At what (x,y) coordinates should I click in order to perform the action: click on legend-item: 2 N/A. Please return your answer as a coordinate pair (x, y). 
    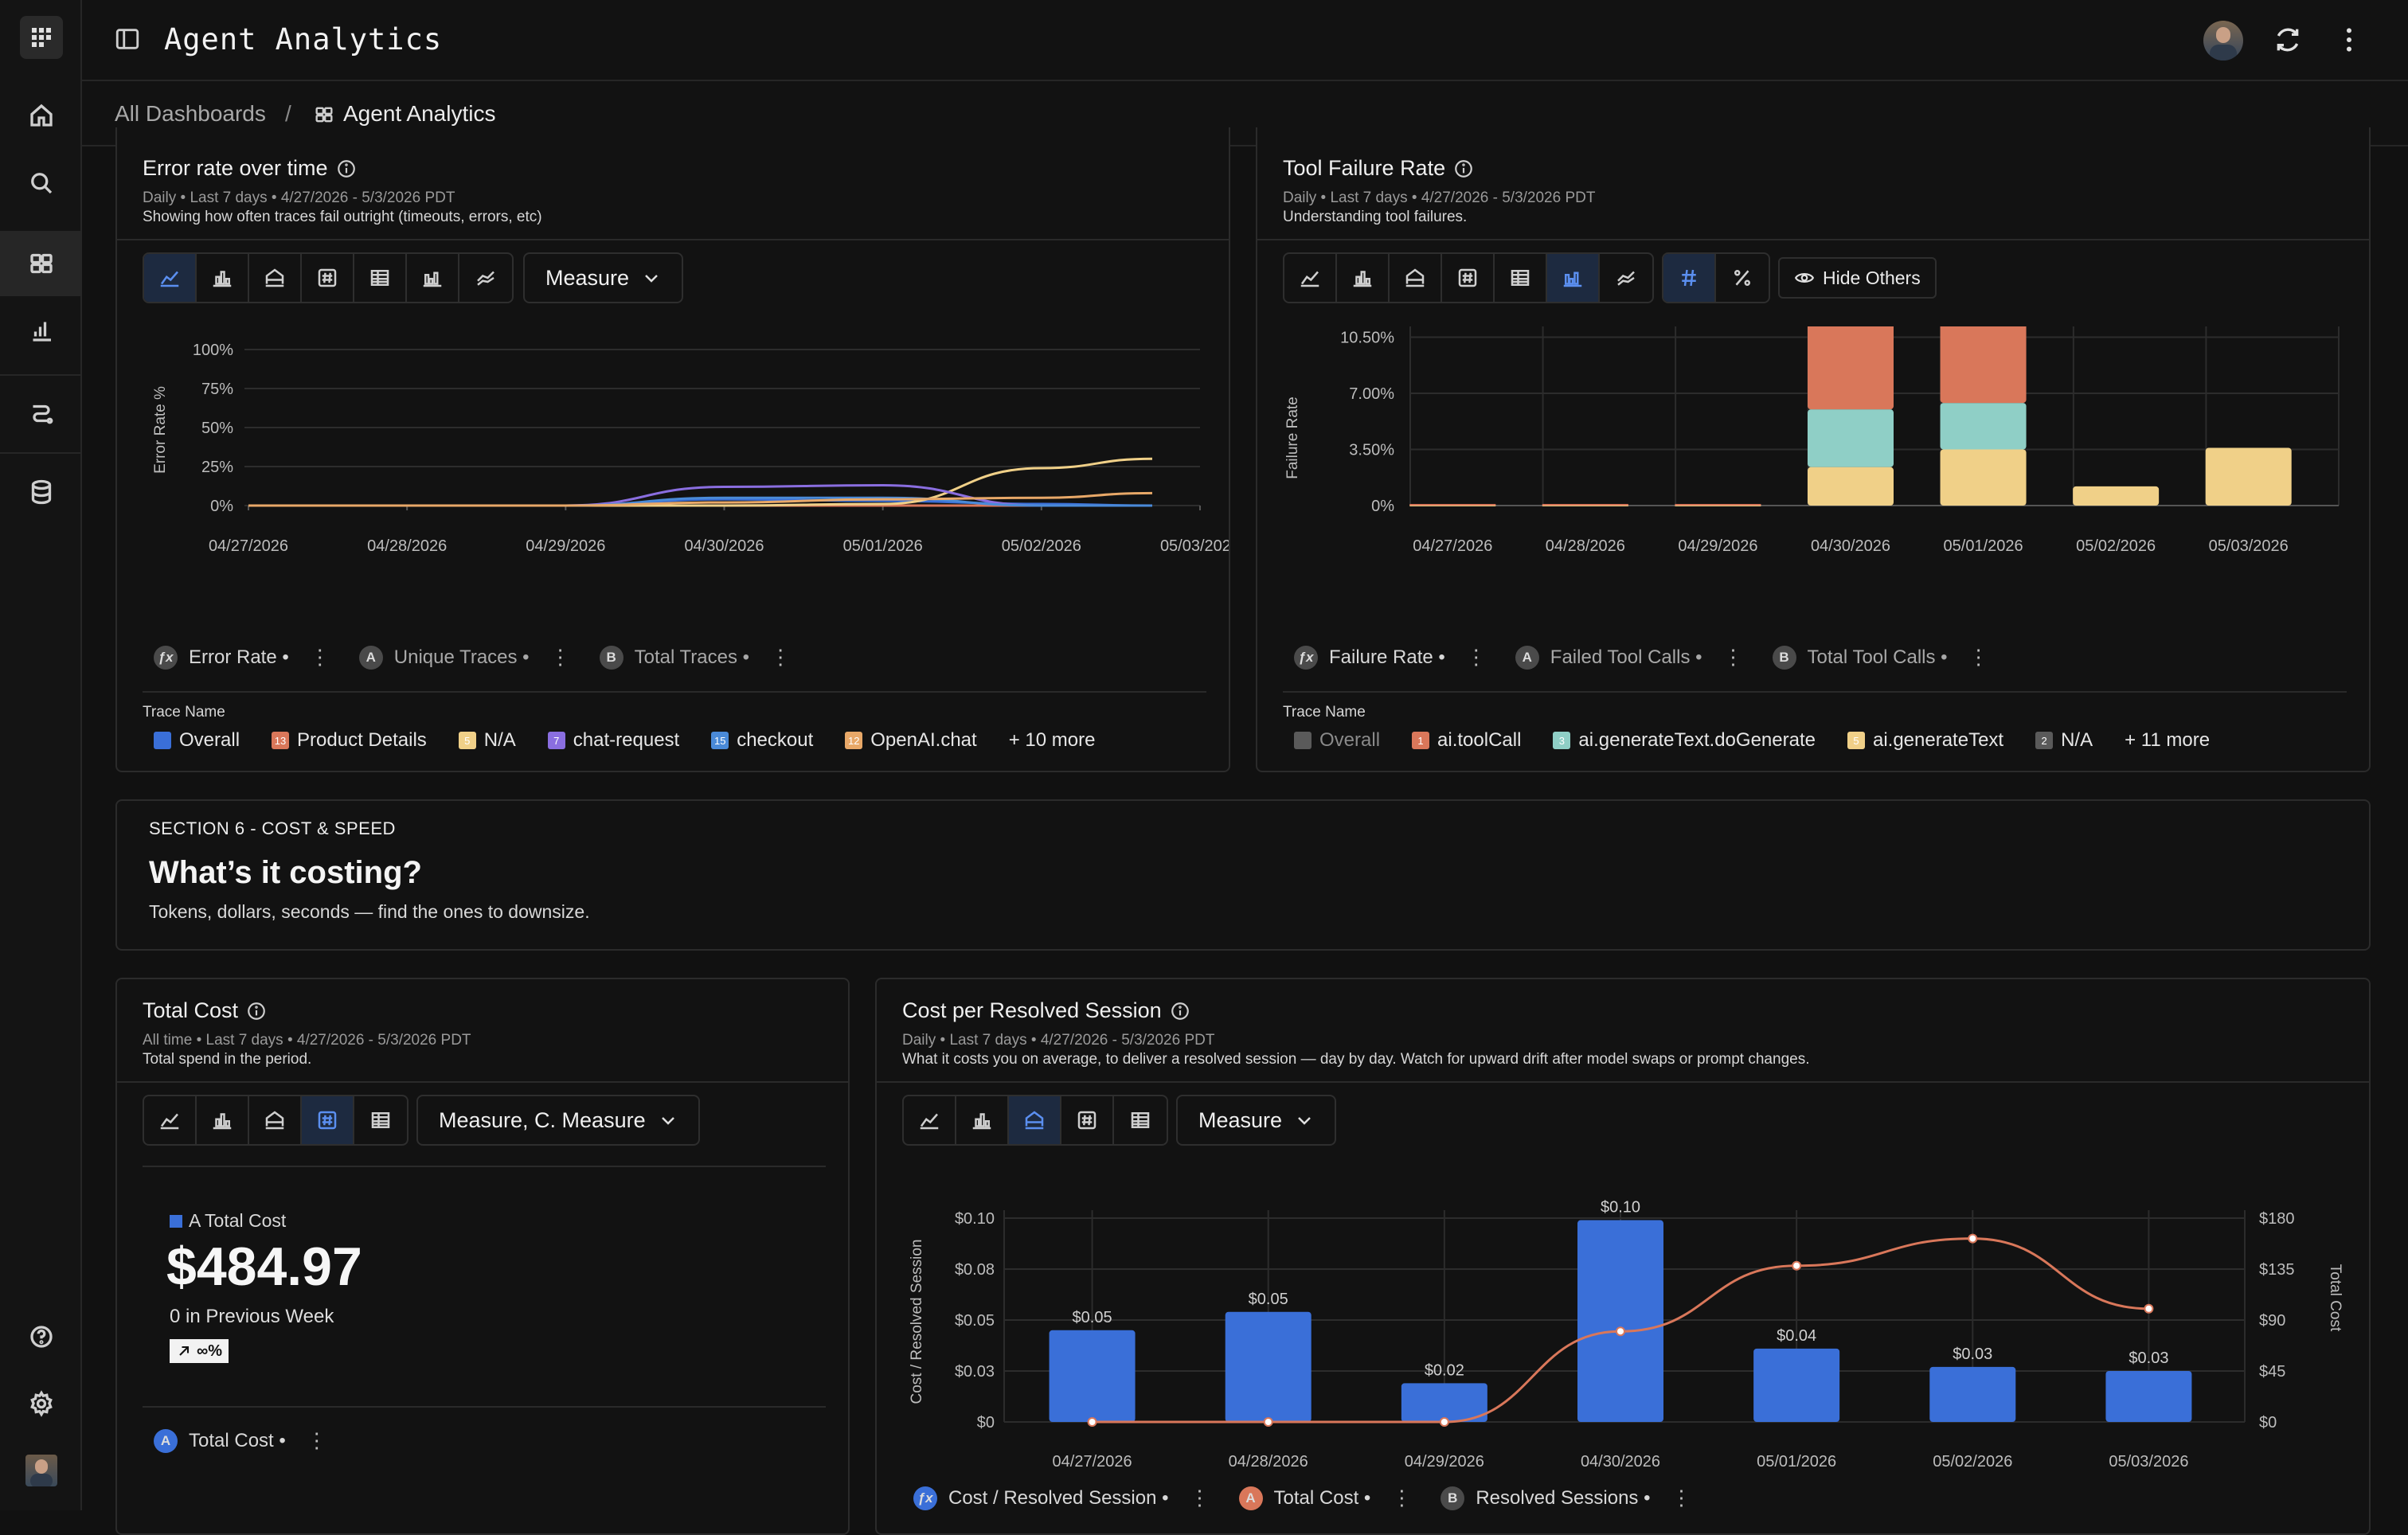
    Looking at the image, I should click on (2064, 740).